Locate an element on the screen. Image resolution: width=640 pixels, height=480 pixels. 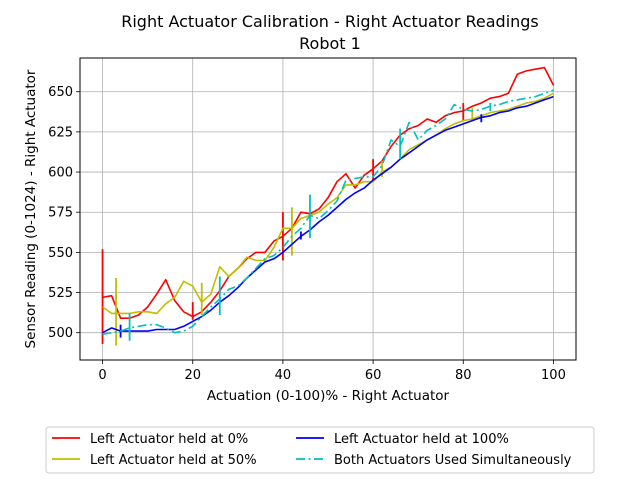
y-tick-label: 600 is located at coordinates (60, 173).